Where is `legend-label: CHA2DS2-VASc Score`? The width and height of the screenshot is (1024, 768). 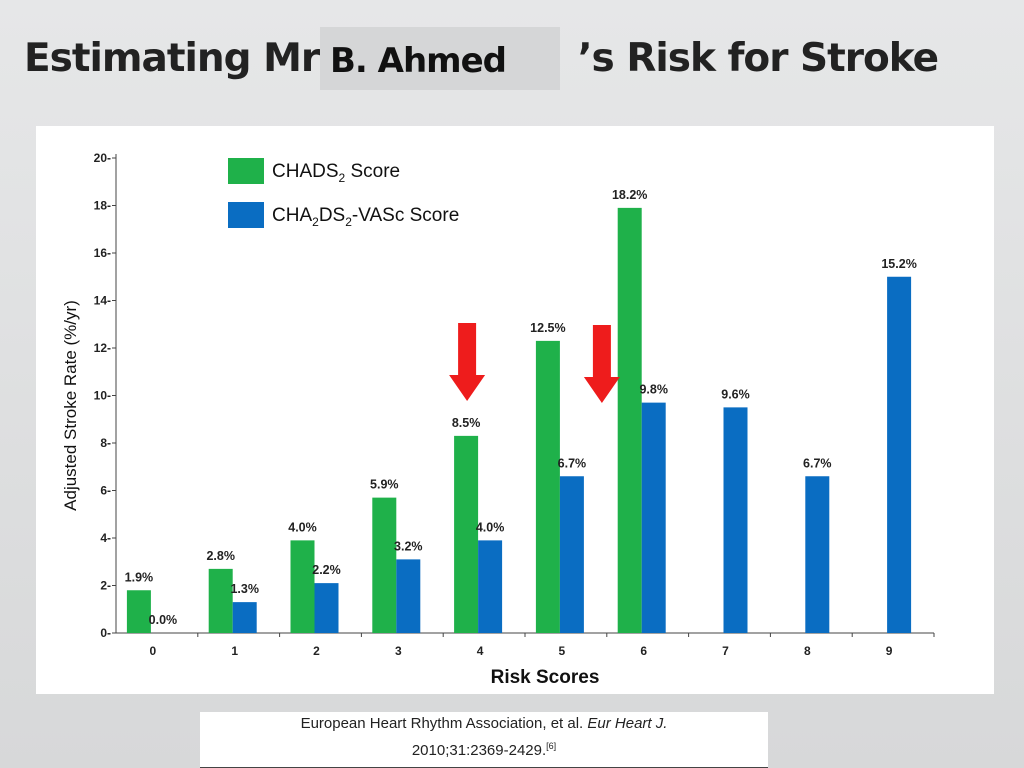
legend-label: CHA2DS2-VASc Score is located at coordinates (365, 217).